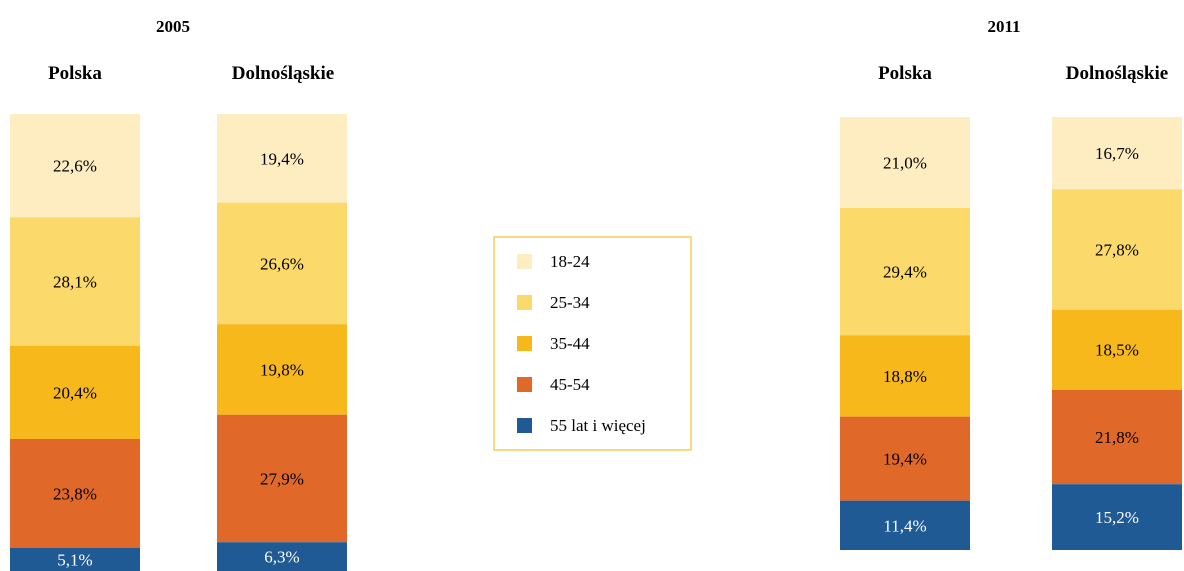  Describe the element at coordinates (570, 343) in the screenshot. I see `legend-label-35-44: 35-44` at that location.